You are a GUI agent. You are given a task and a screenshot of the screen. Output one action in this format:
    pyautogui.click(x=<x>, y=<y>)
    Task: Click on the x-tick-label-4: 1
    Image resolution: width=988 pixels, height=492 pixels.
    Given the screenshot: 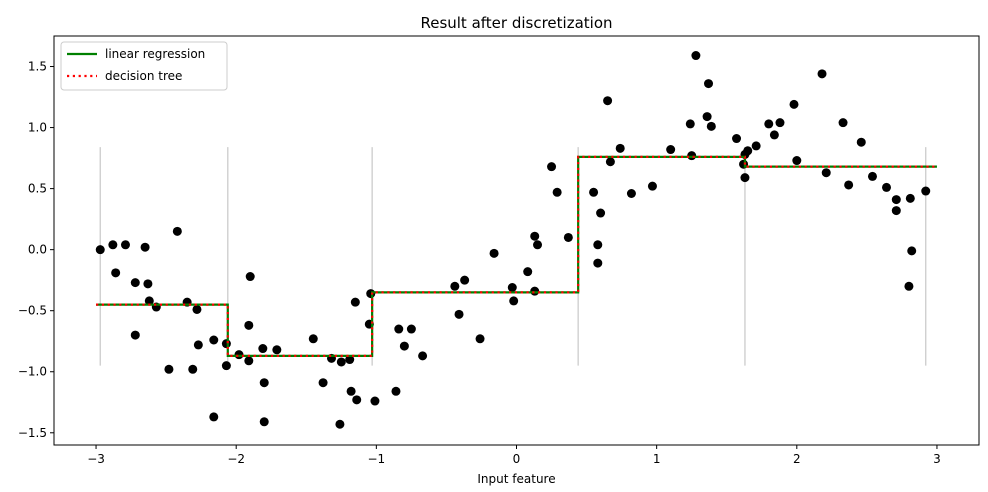 What is the action you would take?
    pyautogui.click(x=657, y=459)
    